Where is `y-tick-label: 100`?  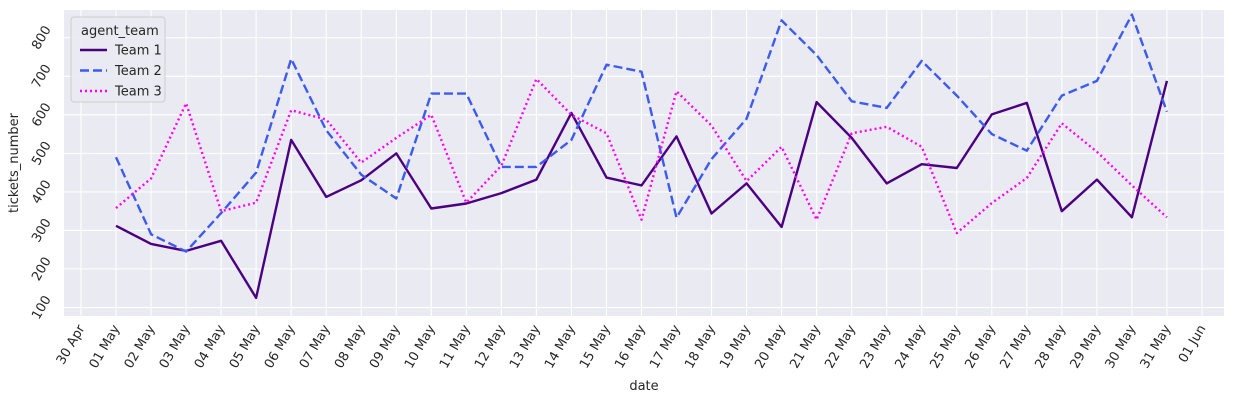 y-tick-label: 100 is located at coordinates (41, 307).